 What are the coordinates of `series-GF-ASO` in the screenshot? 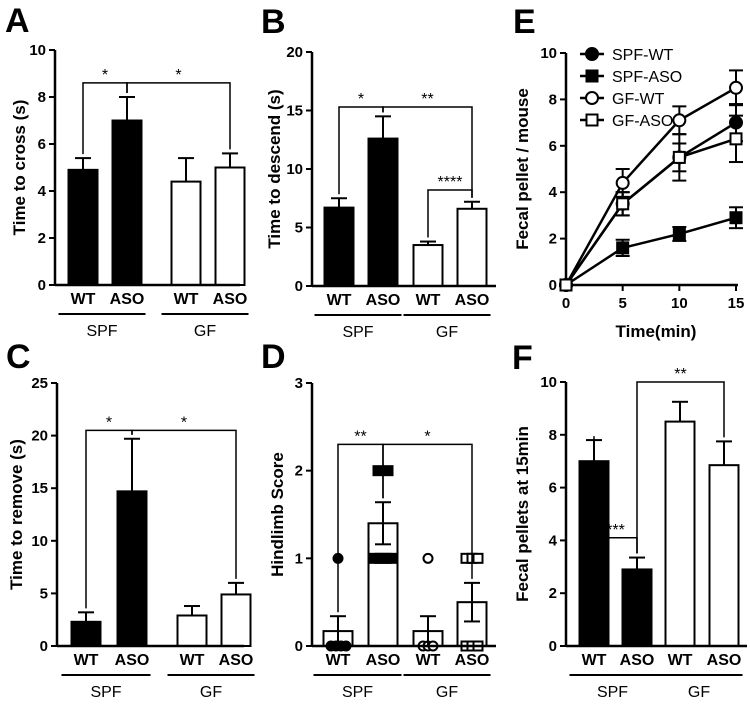 It's located at (651, 203).